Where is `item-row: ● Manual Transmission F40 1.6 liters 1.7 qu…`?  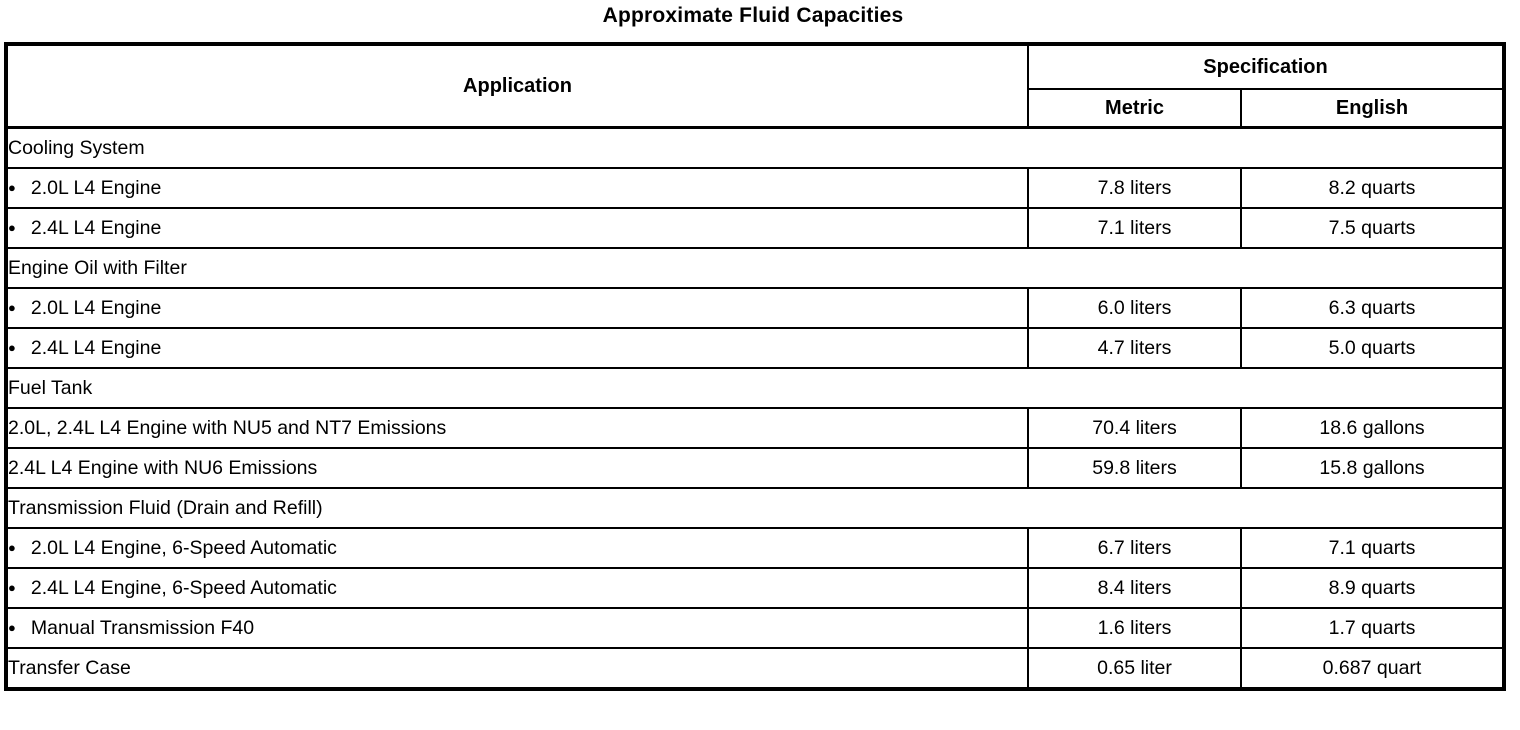 item-row: ● Manual Transmission F40 1.6 liters 1.7 qu… is located at coordinates (755, 628).